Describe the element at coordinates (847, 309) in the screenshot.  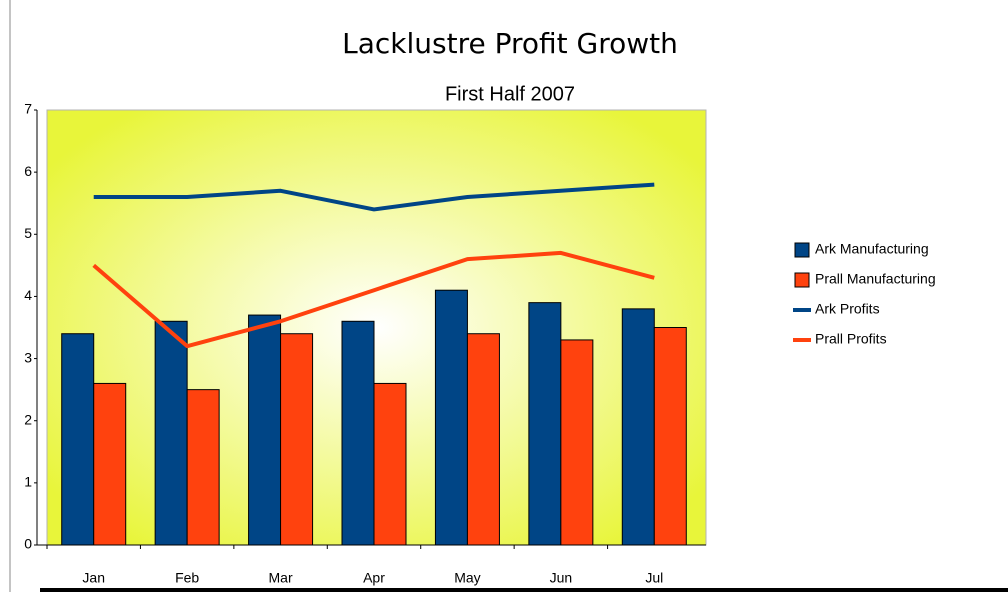
I see `legend-label: Ark Profits` at that location.